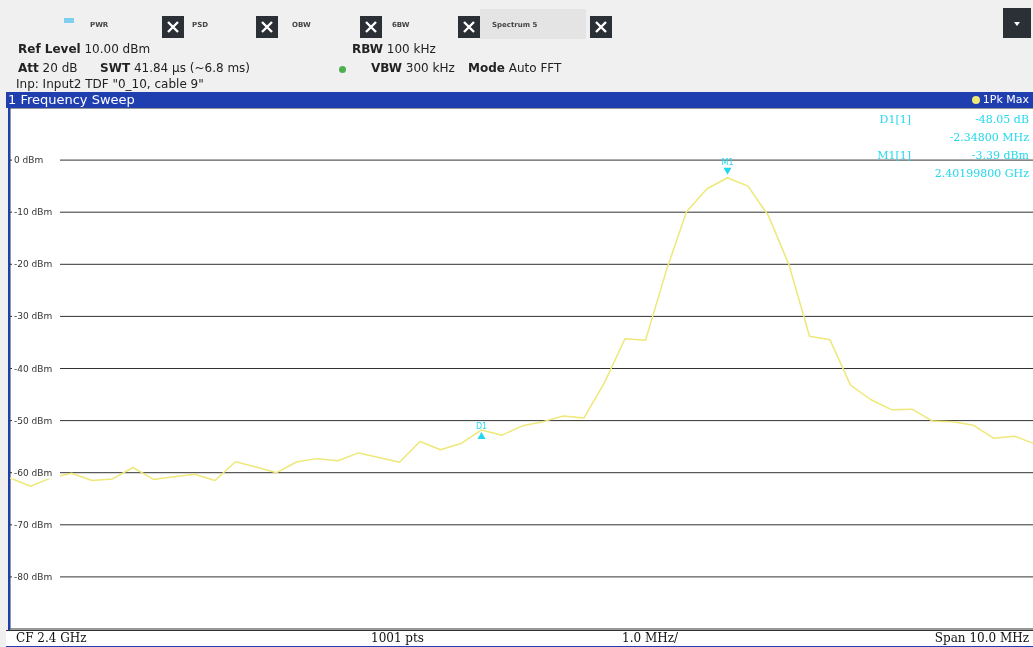 The width and height of the screenshot is (1033, 647). What do you see at coordinates (48, 68) in the screenshot?
I see `text: Att 20 dB` at bounding box center [48, 68].